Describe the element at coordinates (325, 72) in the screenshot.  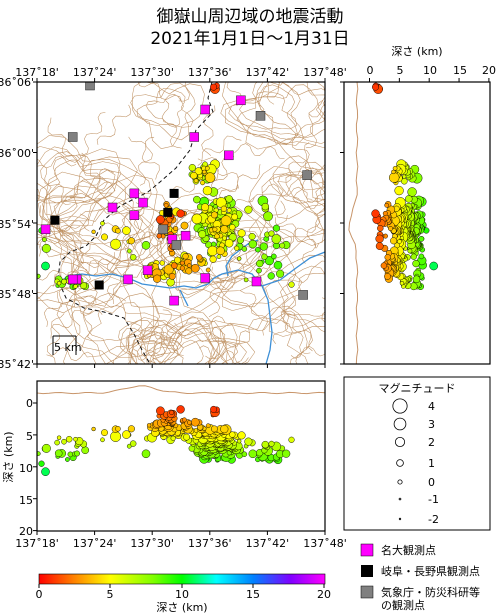
I see `lon-tick-label: 137˚48'` at that location.